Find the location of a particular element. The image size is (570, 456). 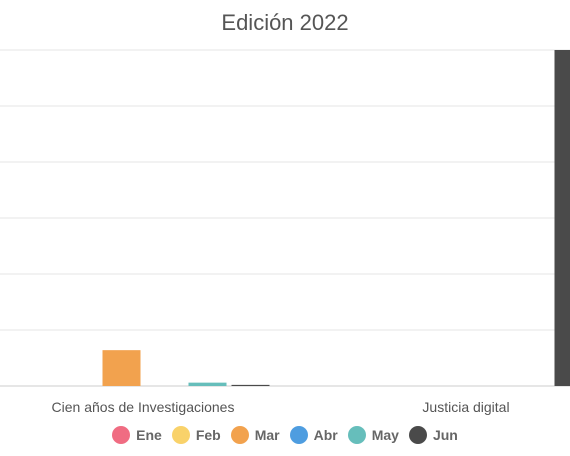

legend-item-feb: Feb is located at coordinates (196, 435).